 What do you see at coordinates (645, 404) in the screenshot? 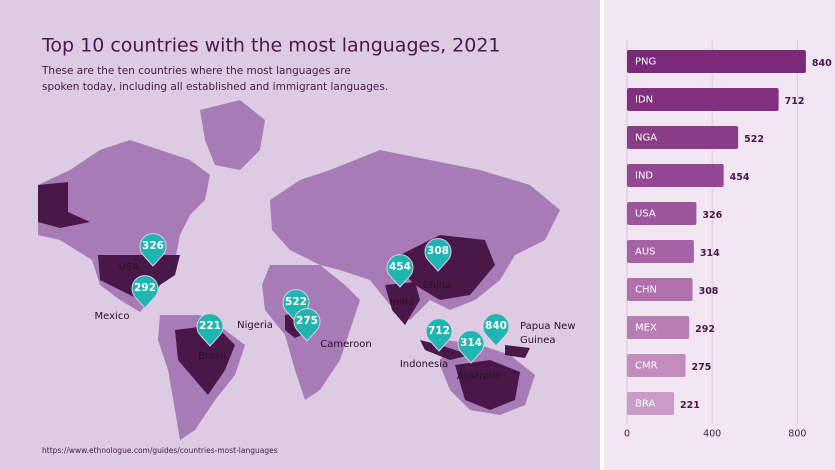
I see `bar-label: BRA` at bounding box center [645, 404].